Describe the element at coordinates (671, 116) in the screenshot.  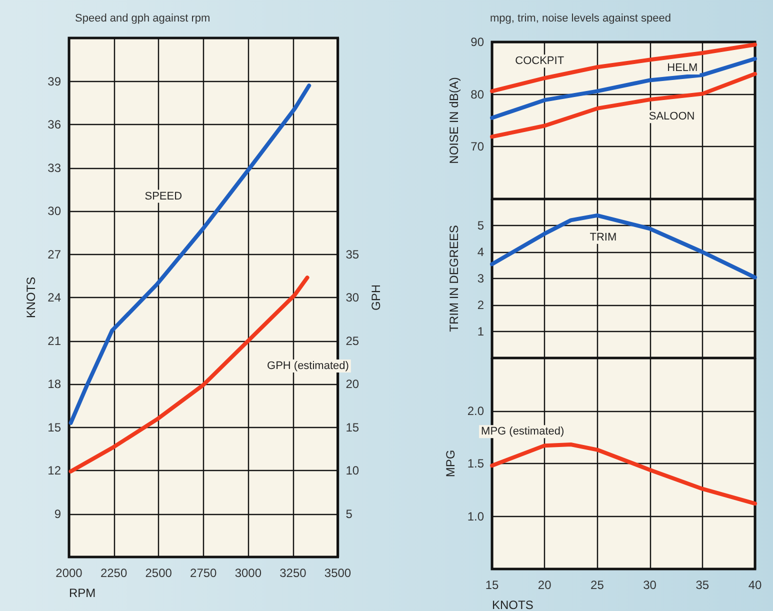
I see `series-label: SALOON` at that location.